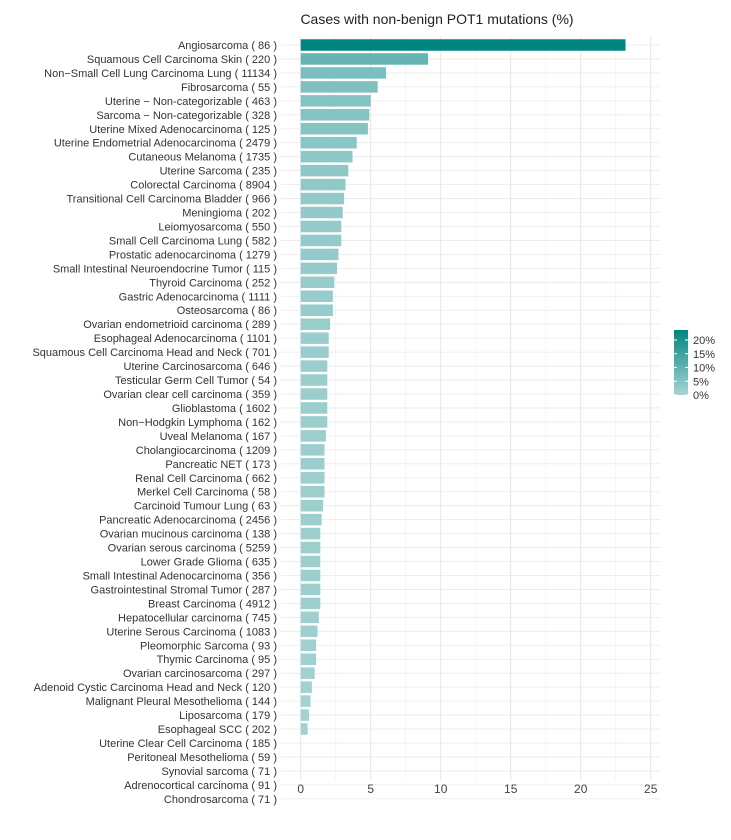 The image size is (731, 840). I want to click on category-label: Ovarian endometrioid carcinoma ( 289 ), so click(180, 325).